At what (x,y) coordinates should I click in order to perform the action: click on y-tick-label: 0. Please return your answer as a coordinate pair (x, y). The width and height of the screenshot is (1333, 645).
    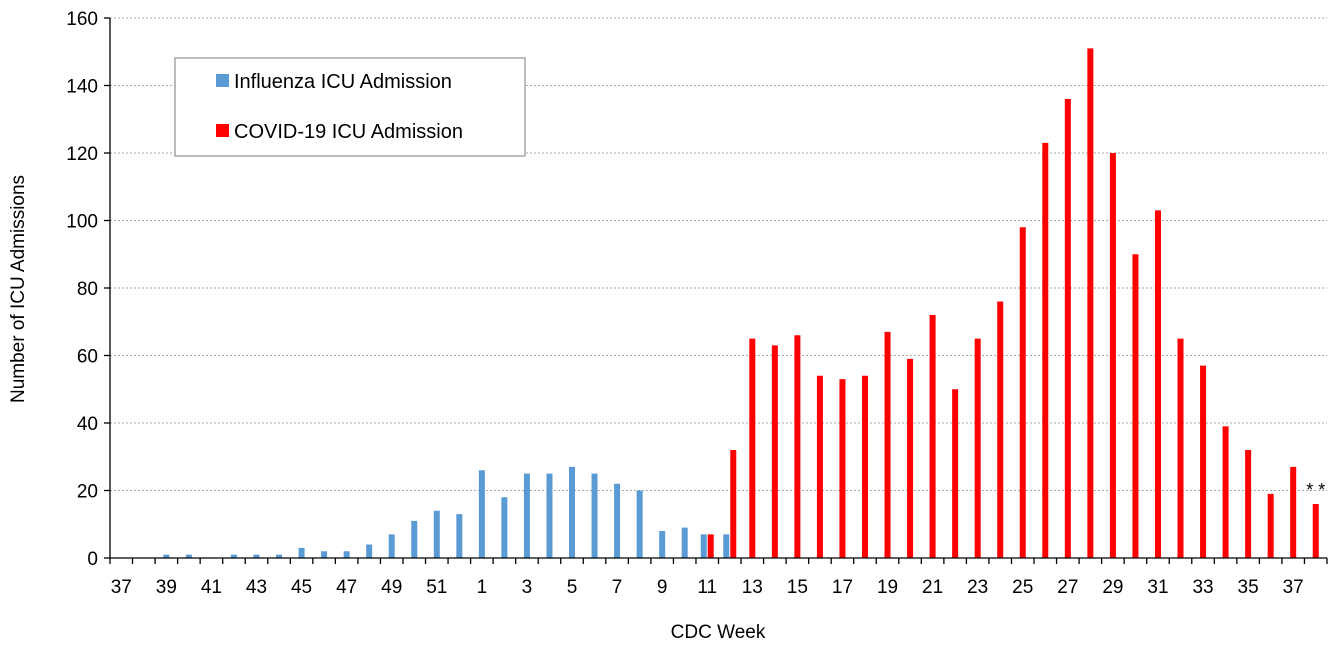
    Looking at the image, I should click on (92, 559).